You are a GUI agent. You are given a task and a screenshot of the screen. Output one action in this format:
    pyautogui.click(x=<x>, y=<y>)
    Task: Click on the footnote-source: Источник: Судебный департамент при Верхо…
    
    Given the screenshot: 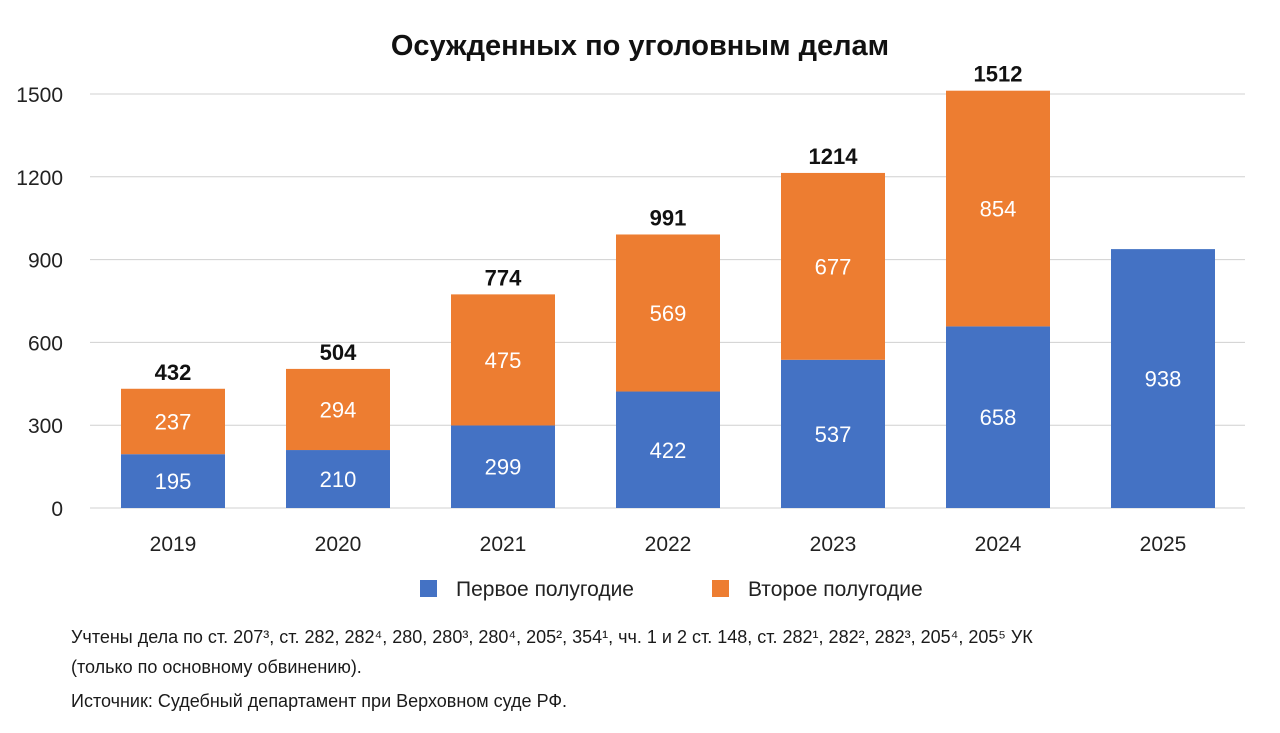 What is the action you would take?
    pyautogui.click(x=319, y=701)
    